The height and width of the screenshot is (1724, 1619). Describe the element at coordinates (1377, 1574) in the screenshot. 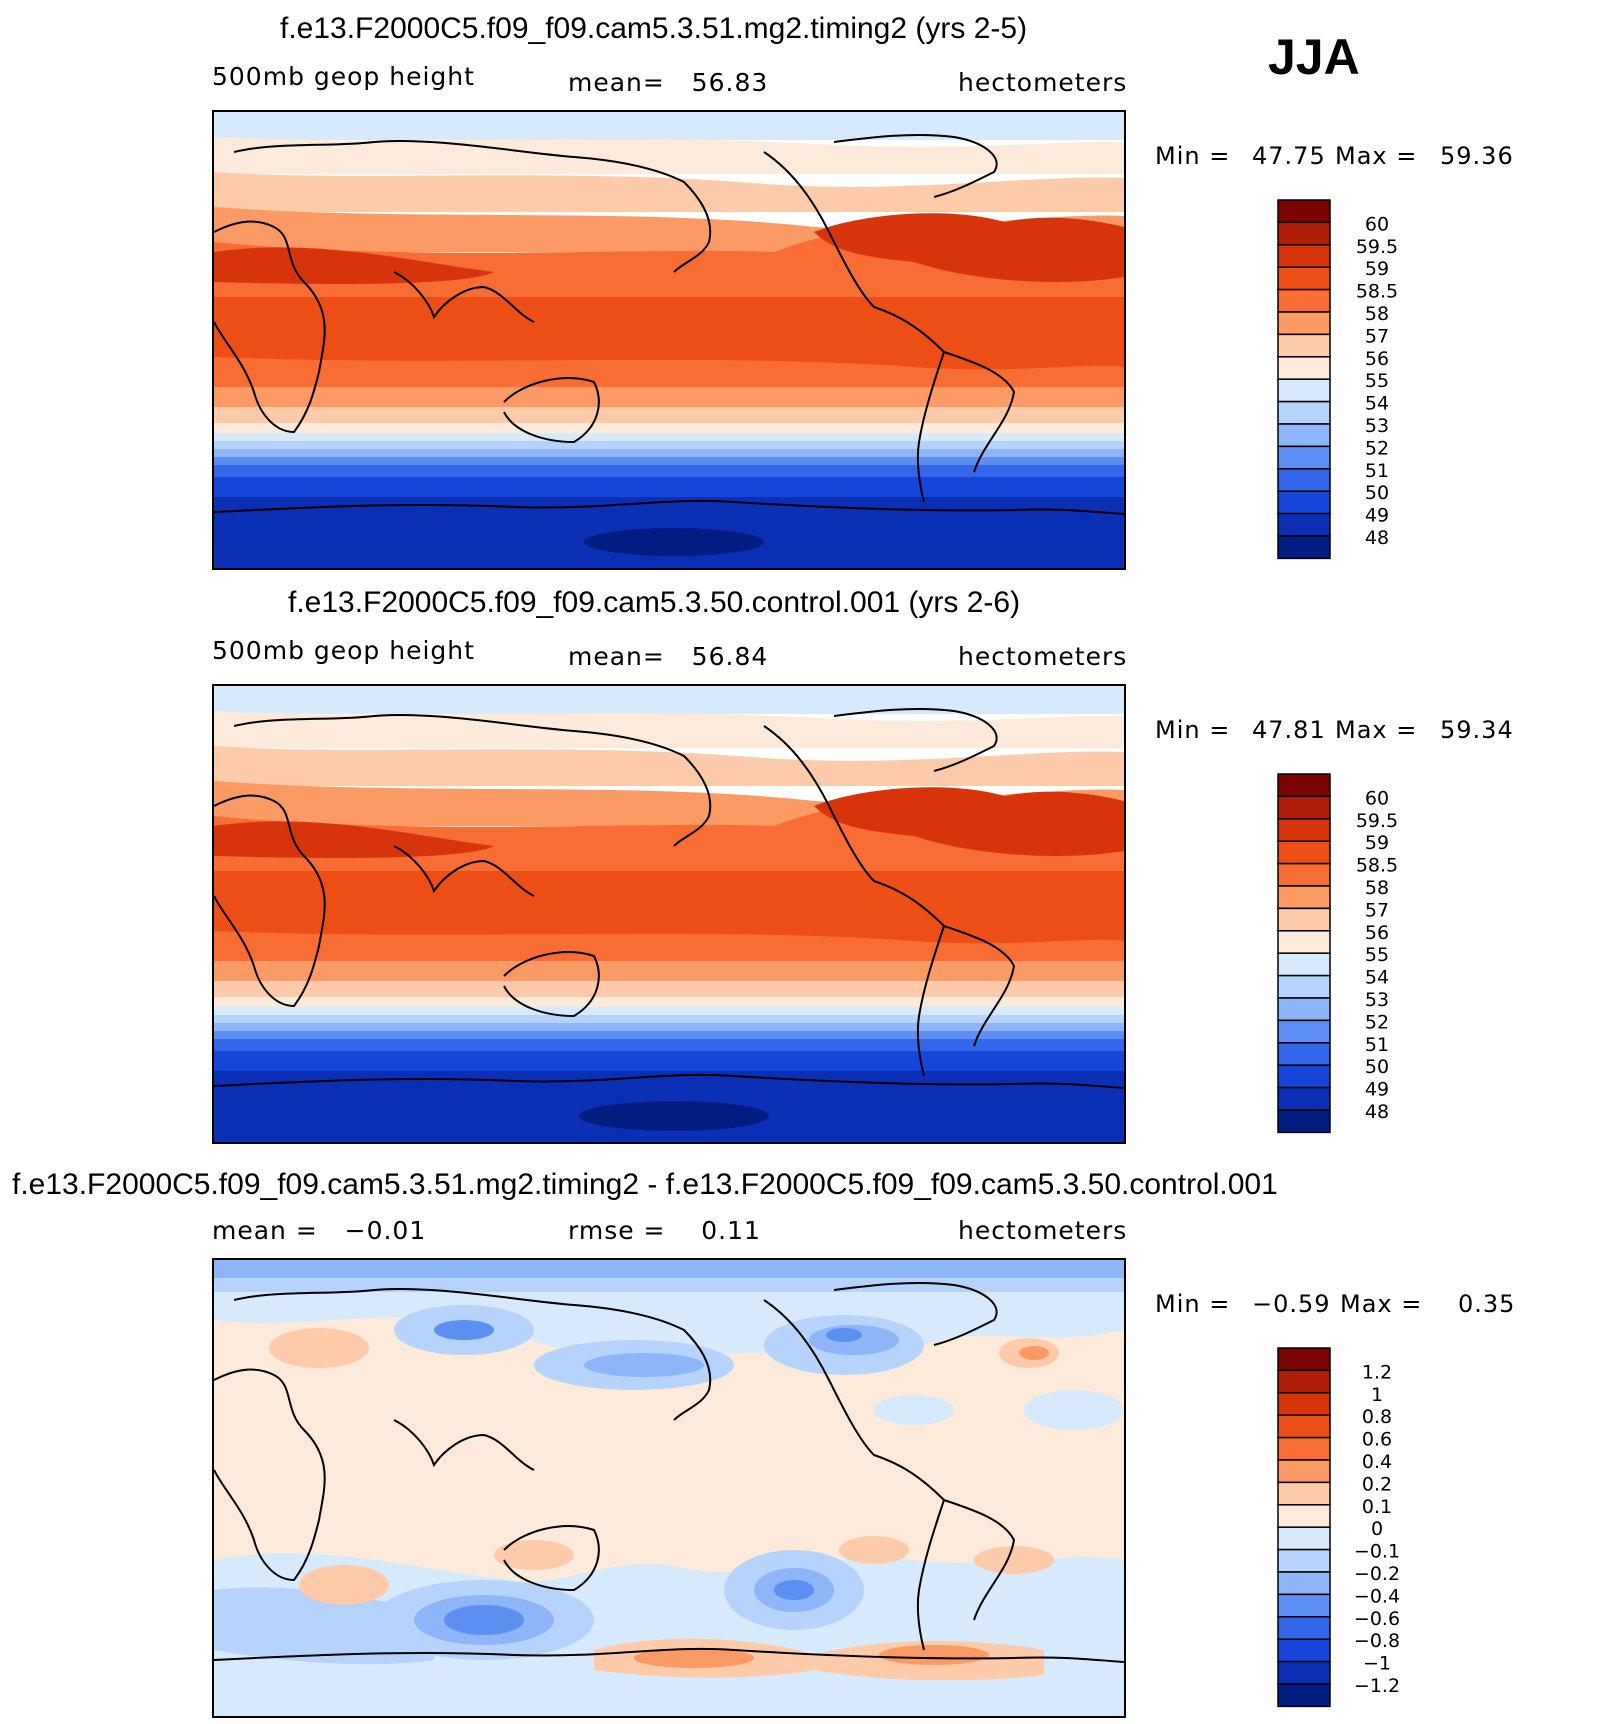

I see `colorbar-tick-label: −0.2` at that location.